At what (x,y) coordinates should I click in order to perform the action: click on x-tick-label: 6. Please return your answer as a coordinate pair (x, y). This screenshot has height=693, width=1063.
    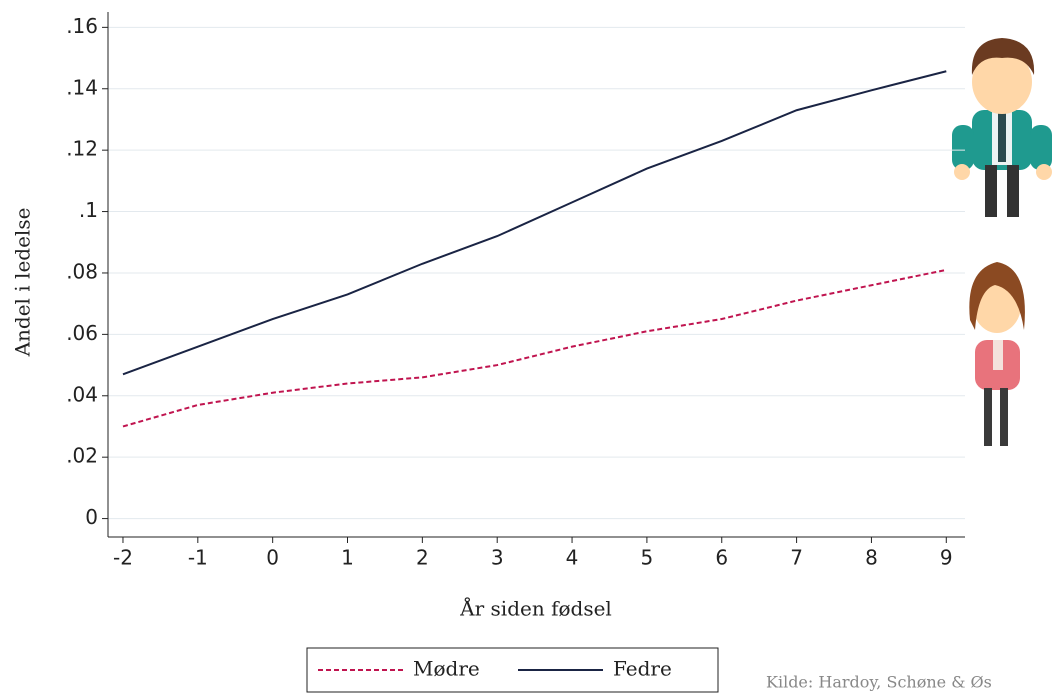
    Looking at the image, I should click on (721, 558).